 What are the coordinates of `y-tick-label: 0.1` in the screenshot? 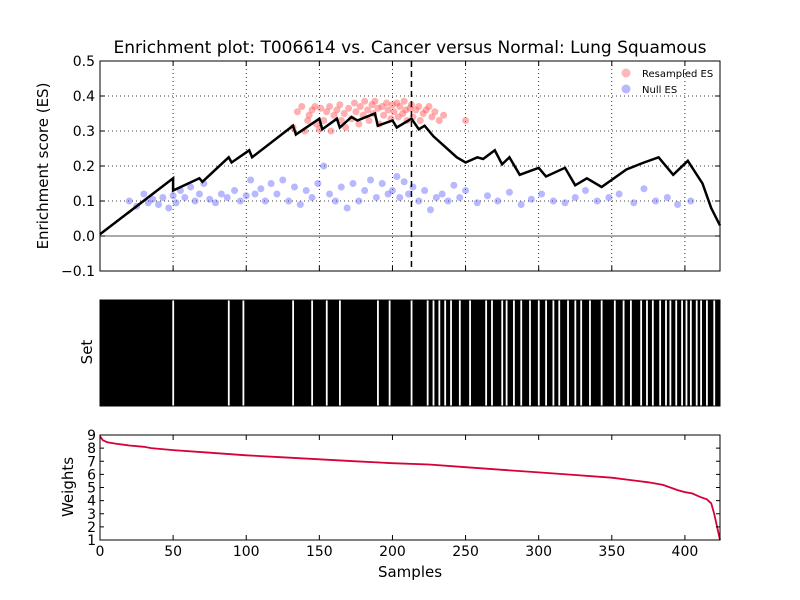 It's located at (84, 202).